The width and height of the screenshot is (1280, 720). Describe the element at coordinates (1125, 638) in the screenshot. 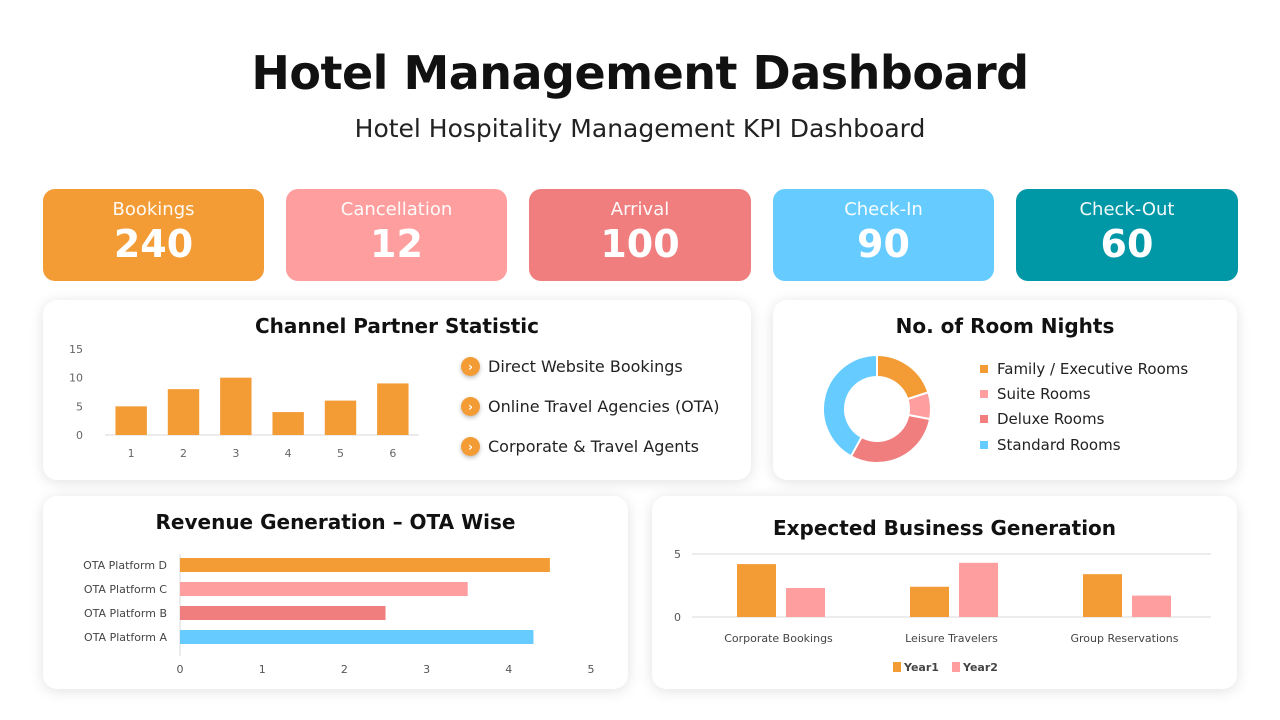

I see `x-tick-label: Group Reservations` at that location.